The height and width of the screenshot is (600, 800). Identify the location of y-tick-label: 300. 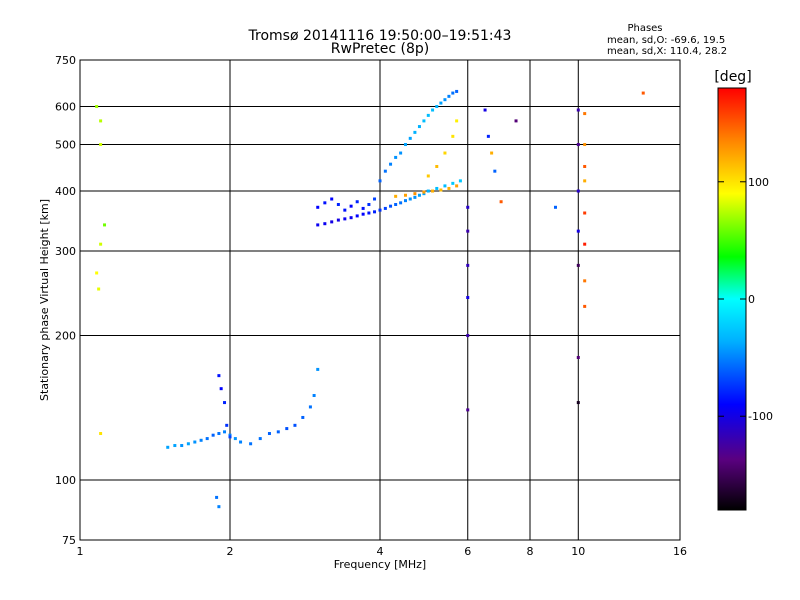
(65, 251).